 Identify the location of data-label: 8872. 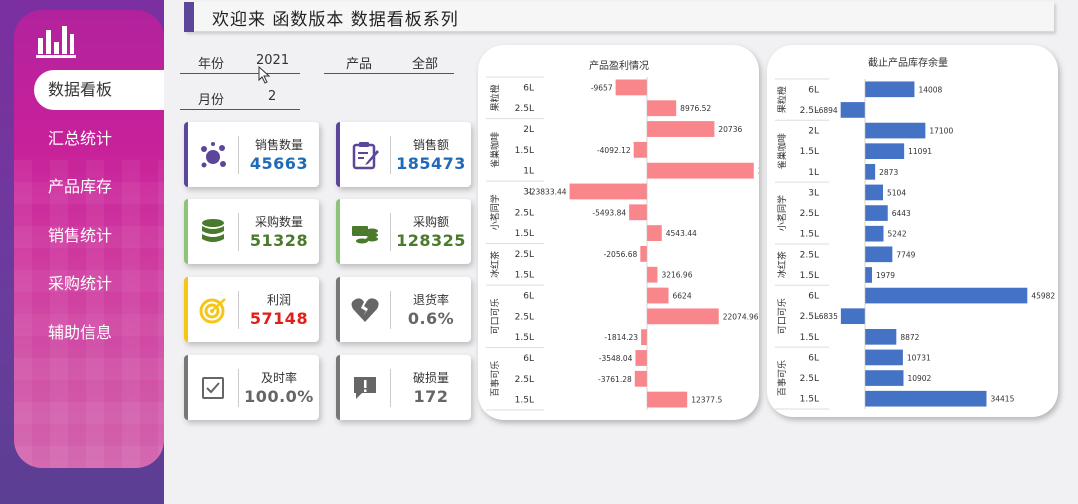
(909, 337).